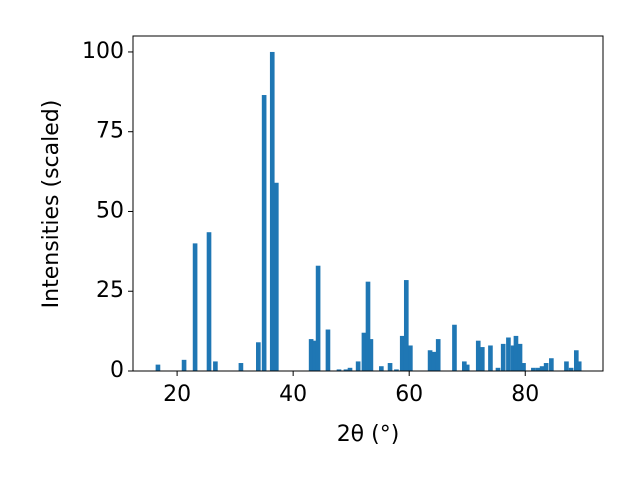 This screenshot has height=480, width=640. Describe the element at coordinates (103, 51) in the screenshot. I see `y-tick-label: 100` at that location.